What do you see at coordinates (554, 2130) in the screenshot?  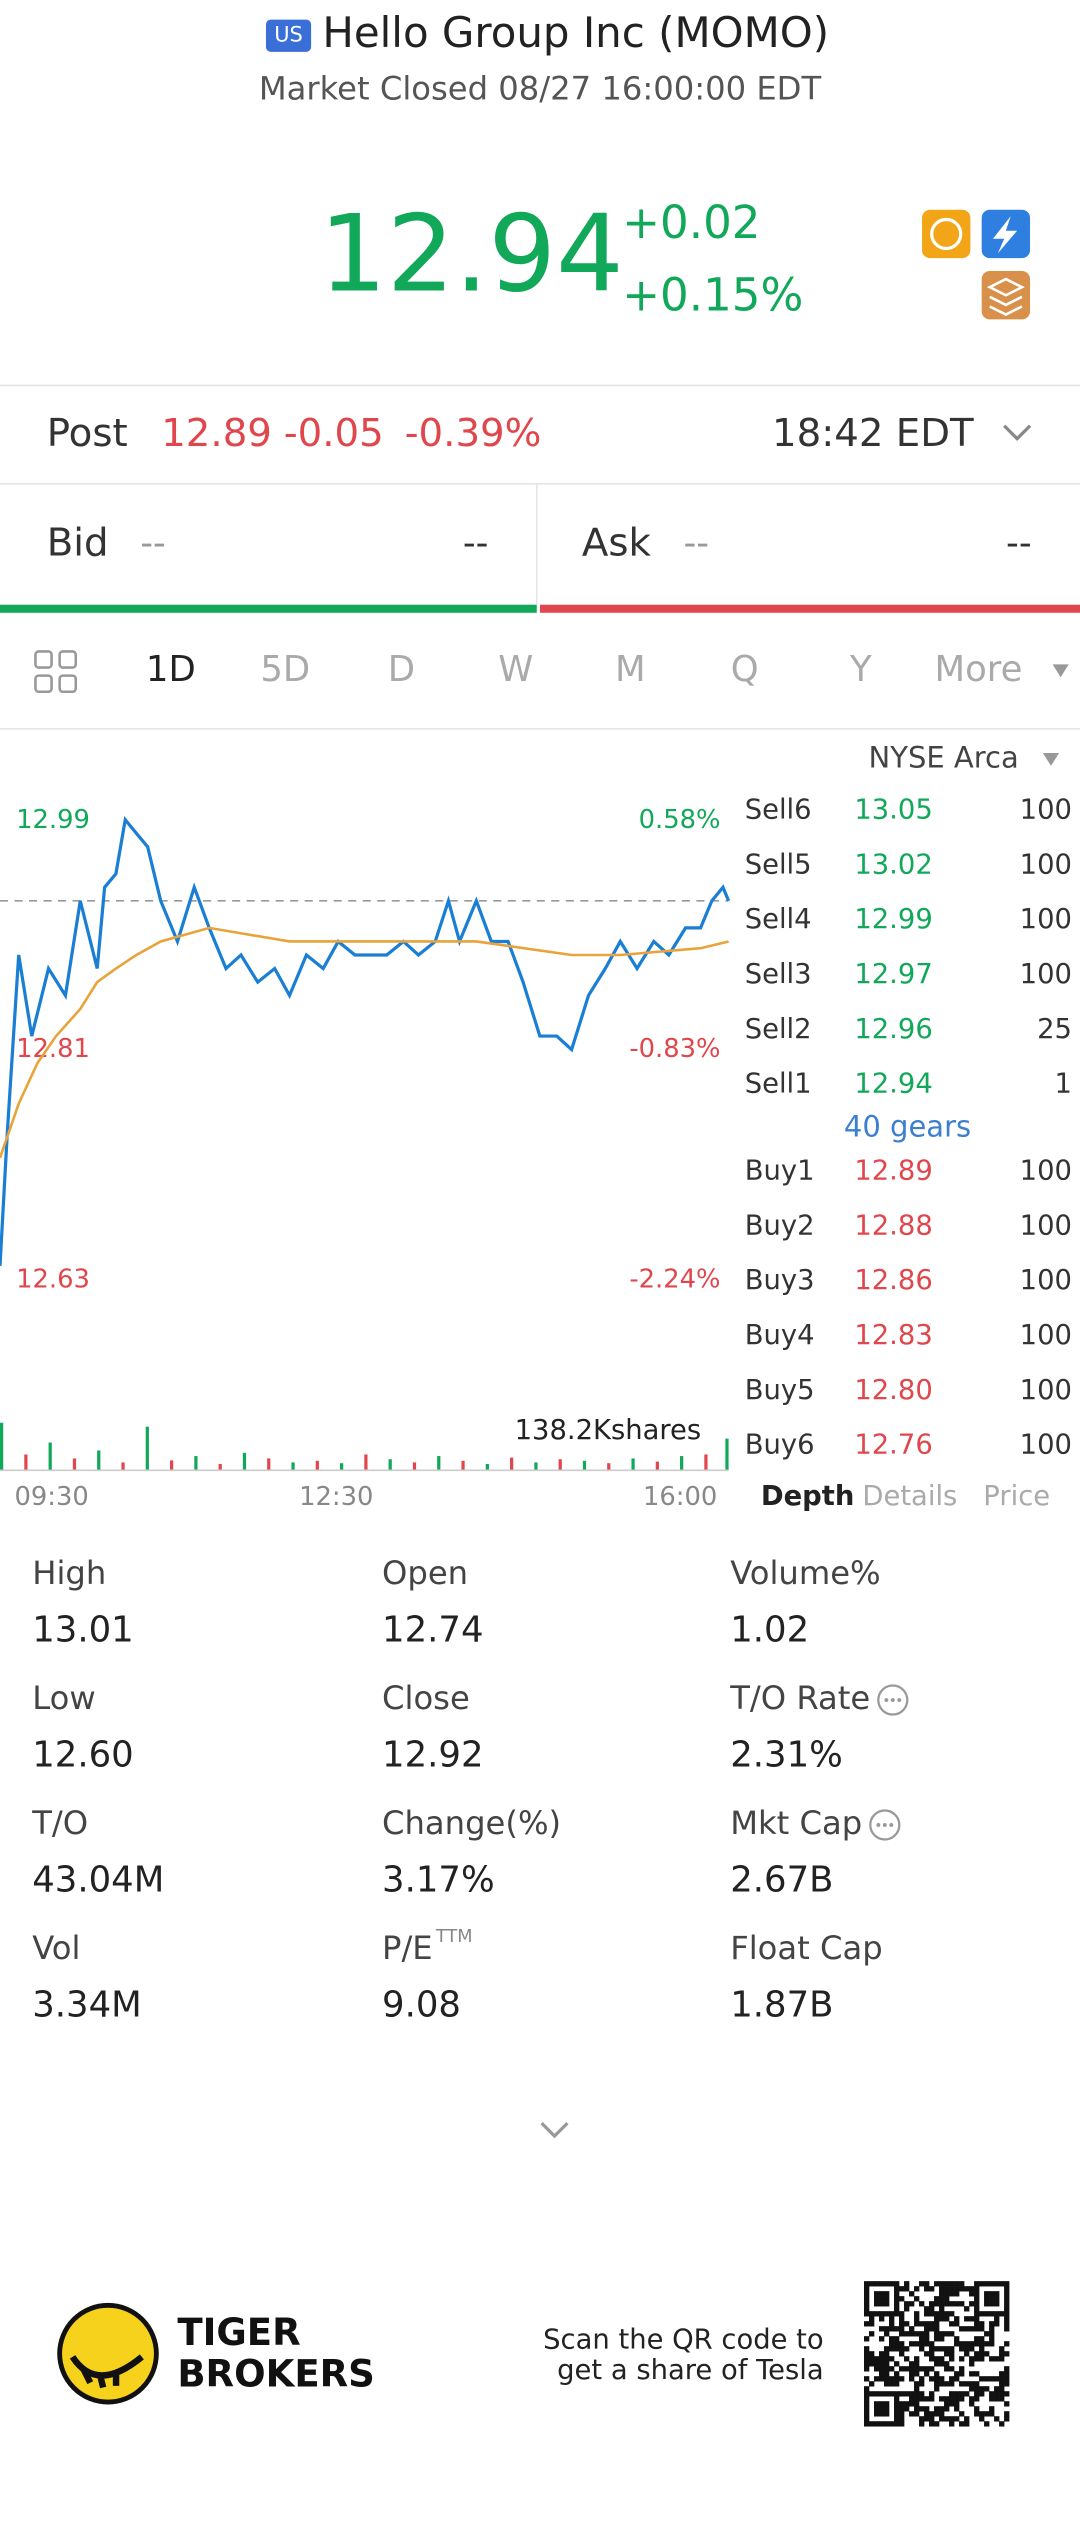 I see `expand-chevron` at bounding box center [554, 2130].